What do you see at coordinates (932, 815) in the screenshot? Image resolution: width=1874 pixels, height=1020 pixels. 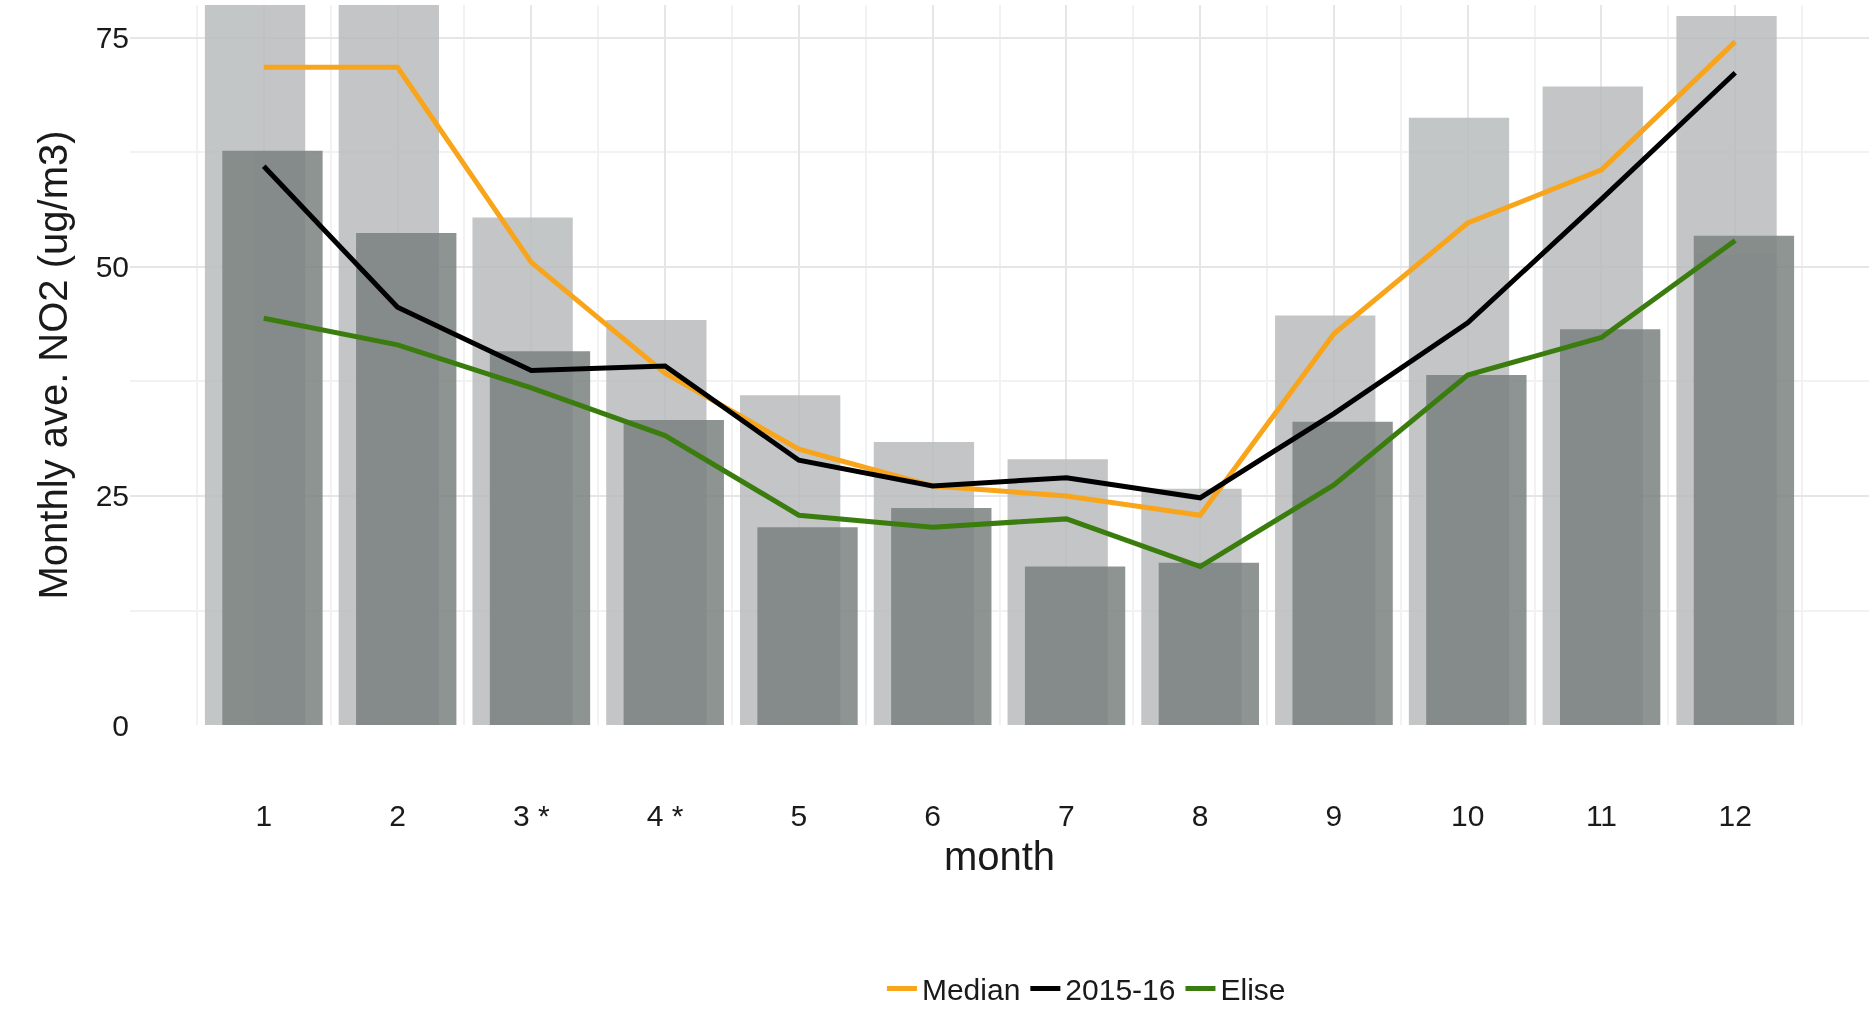 I see `x-tick-label: 6` at bounding box center [932, 815].